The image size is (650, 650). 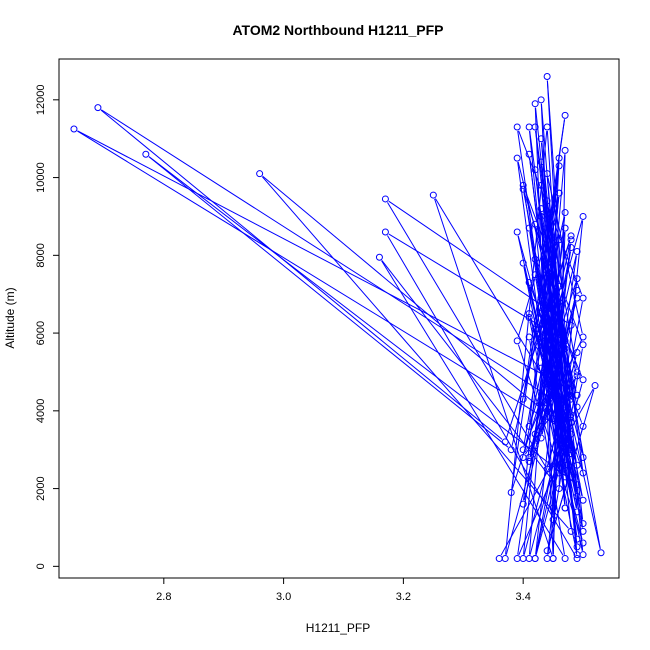 What do you see at coordinates (41, 566) in the screenshot?
I see `y-tick-label: 0` at bounding box center [41, 566].